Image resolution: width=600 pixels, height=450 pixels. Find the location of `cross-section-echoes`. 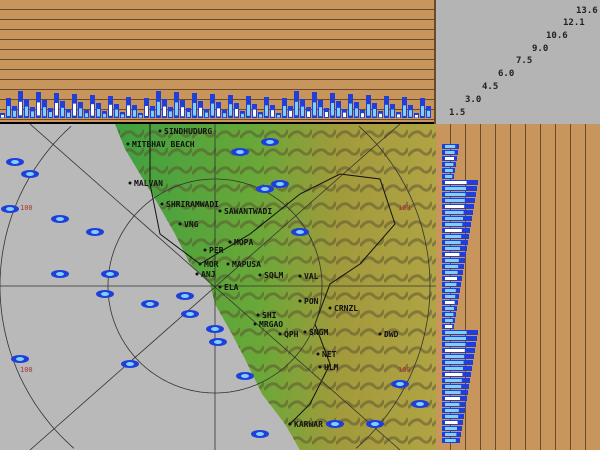

cross-section-echoes is located at coordinates (215, 104).